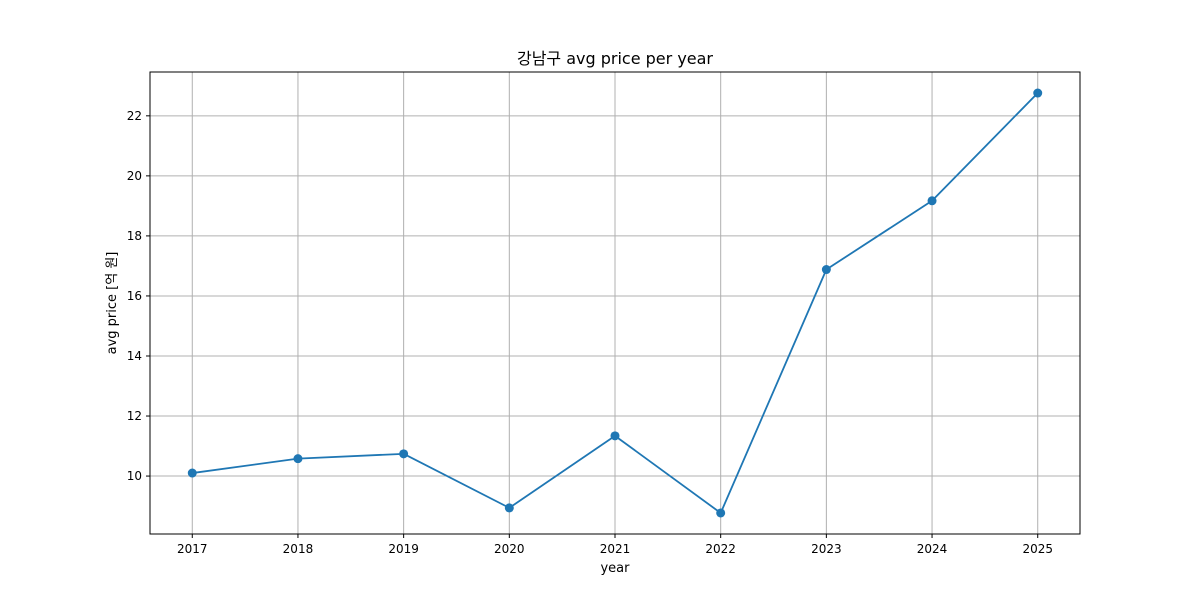  What do you see at coordinates (404, 454) in the screenshot?
I see `data-point-2019` at bounding box center [404, 454].